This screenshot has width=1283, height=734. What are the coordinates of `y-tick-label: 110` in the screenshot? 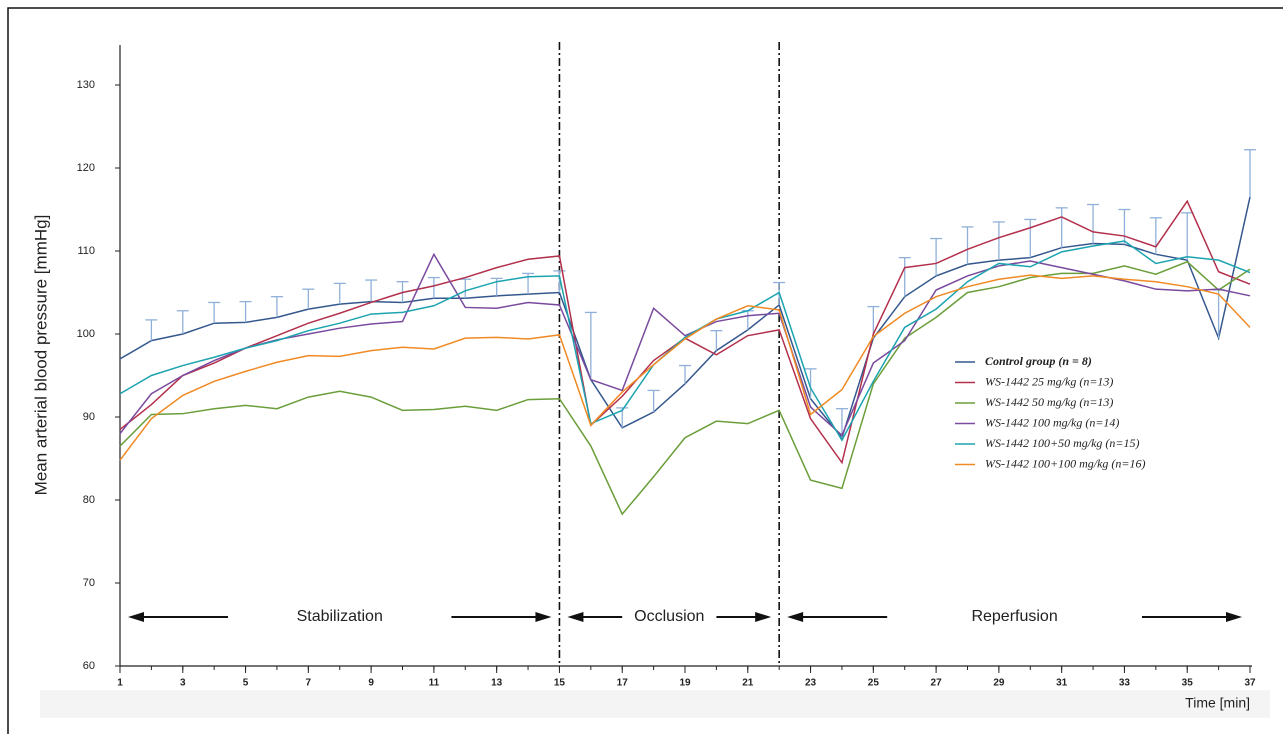 It's located at (86, 251).